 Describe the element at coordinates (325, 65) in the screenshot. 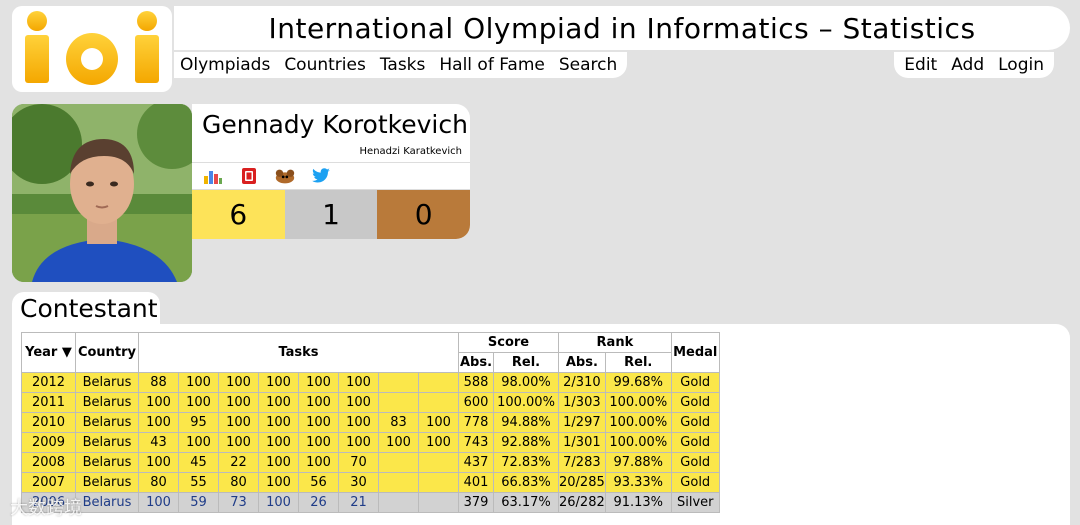

I see `nav-countries: Countries` at that location.